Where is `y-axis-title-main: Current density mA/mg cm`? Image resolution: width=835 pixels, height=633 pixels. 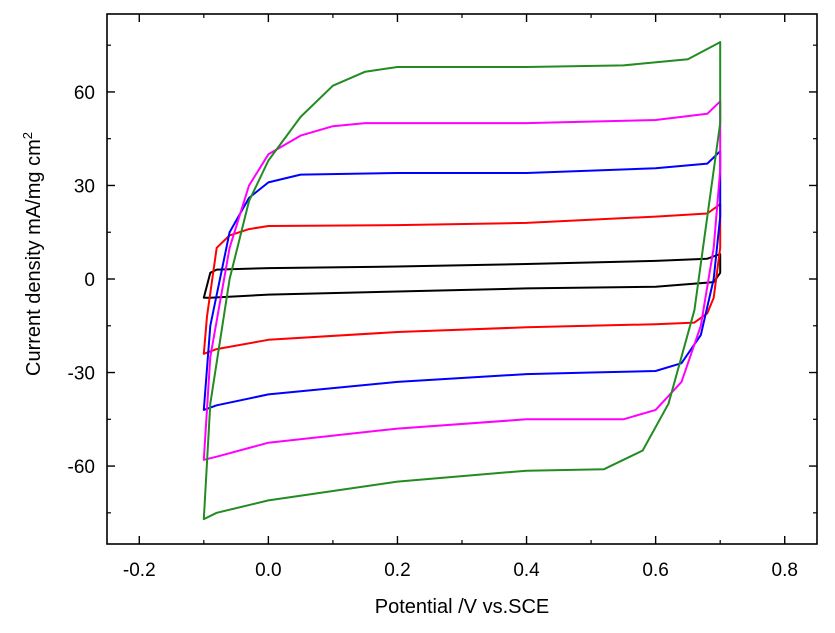 y-axis-title-main: Current density mA/mg cm is located at coordinates (34, 257).